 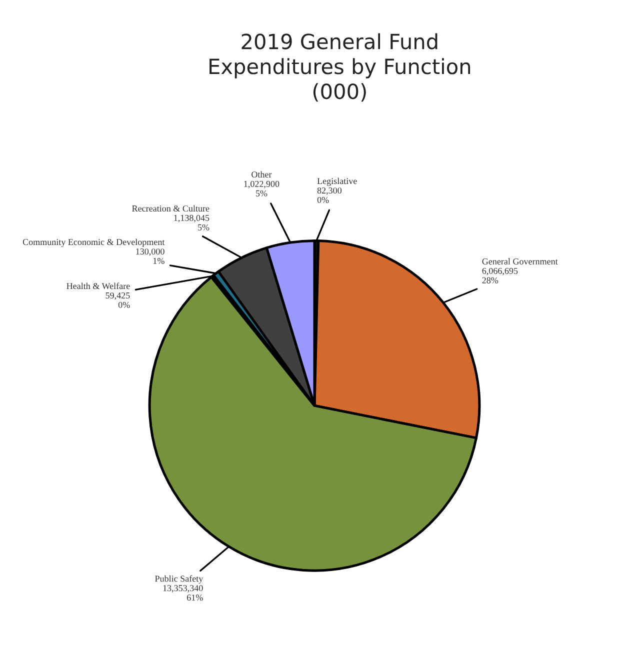 What do you see at coordinates (98, 286) in the screenshot?
I see `slice-label: Health & Welfare` at bounding box center [98, 286].